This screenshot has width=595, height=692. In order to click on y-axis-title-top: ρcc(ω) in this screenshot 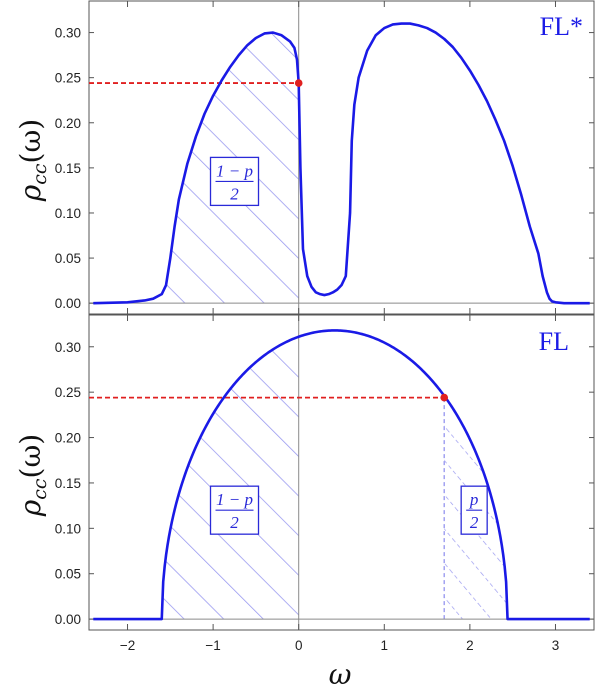, I will do `click(32, 160)`.